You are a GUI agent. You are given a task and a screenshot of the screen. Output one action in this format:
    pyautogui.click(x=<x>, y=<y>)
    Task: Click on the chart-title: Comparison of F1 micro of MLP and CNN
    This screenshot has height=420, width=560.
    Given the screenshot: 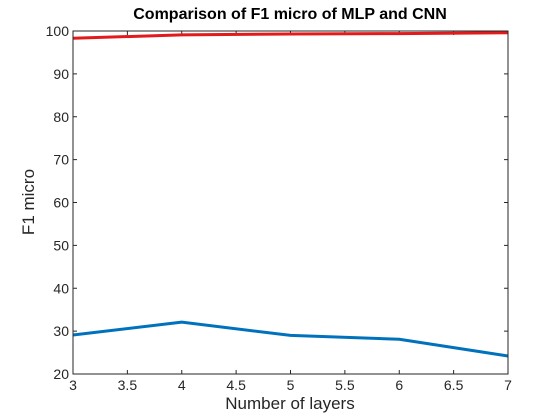 What is the action you would take?
    pyautogui.click(x=290, y=14)
    